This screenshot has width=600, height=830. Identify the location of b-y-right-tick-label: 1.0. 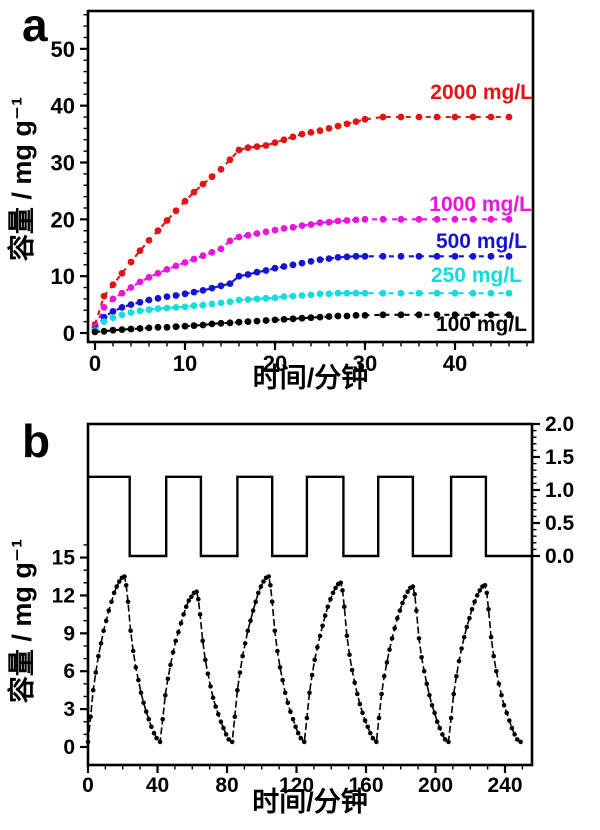
(559, 490).